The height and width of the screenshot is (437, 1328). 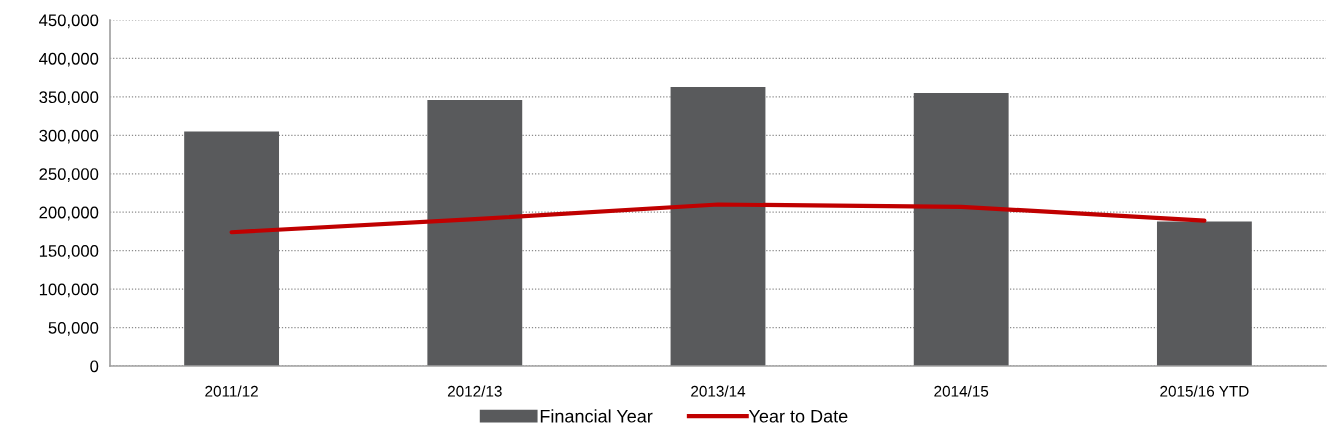 What do you see at coordinates (596, 416) in the screenshot?
I see `legend-label: Financial Year` at bounding box center [596, 416].